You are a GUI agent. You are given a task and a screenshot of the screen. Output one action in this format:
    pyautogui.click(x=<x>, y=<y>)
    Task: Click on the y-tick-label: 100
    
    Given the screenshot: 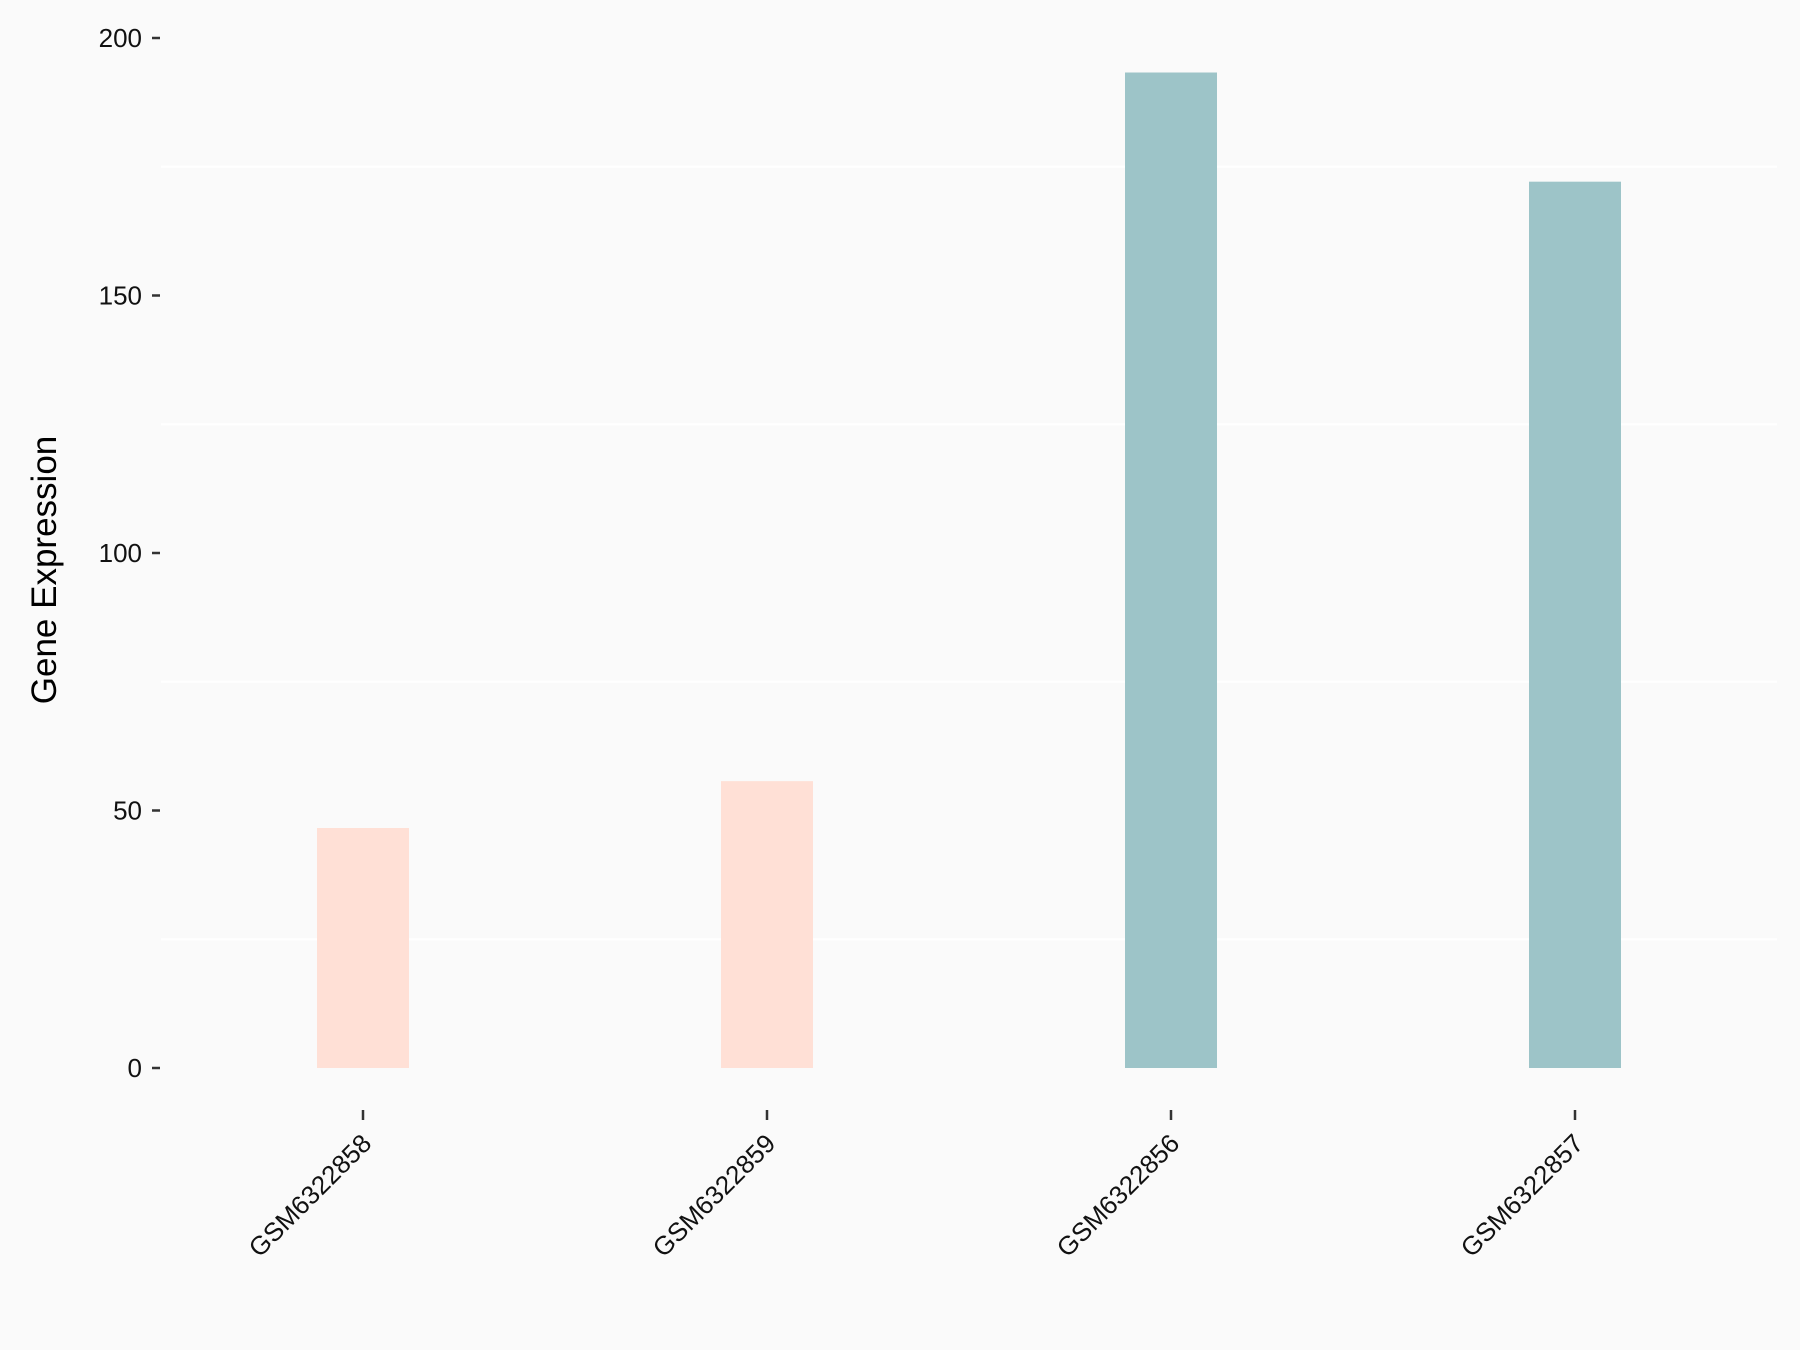 What is the action you would take?
    pyautogui.click(x=120, y=553)
    